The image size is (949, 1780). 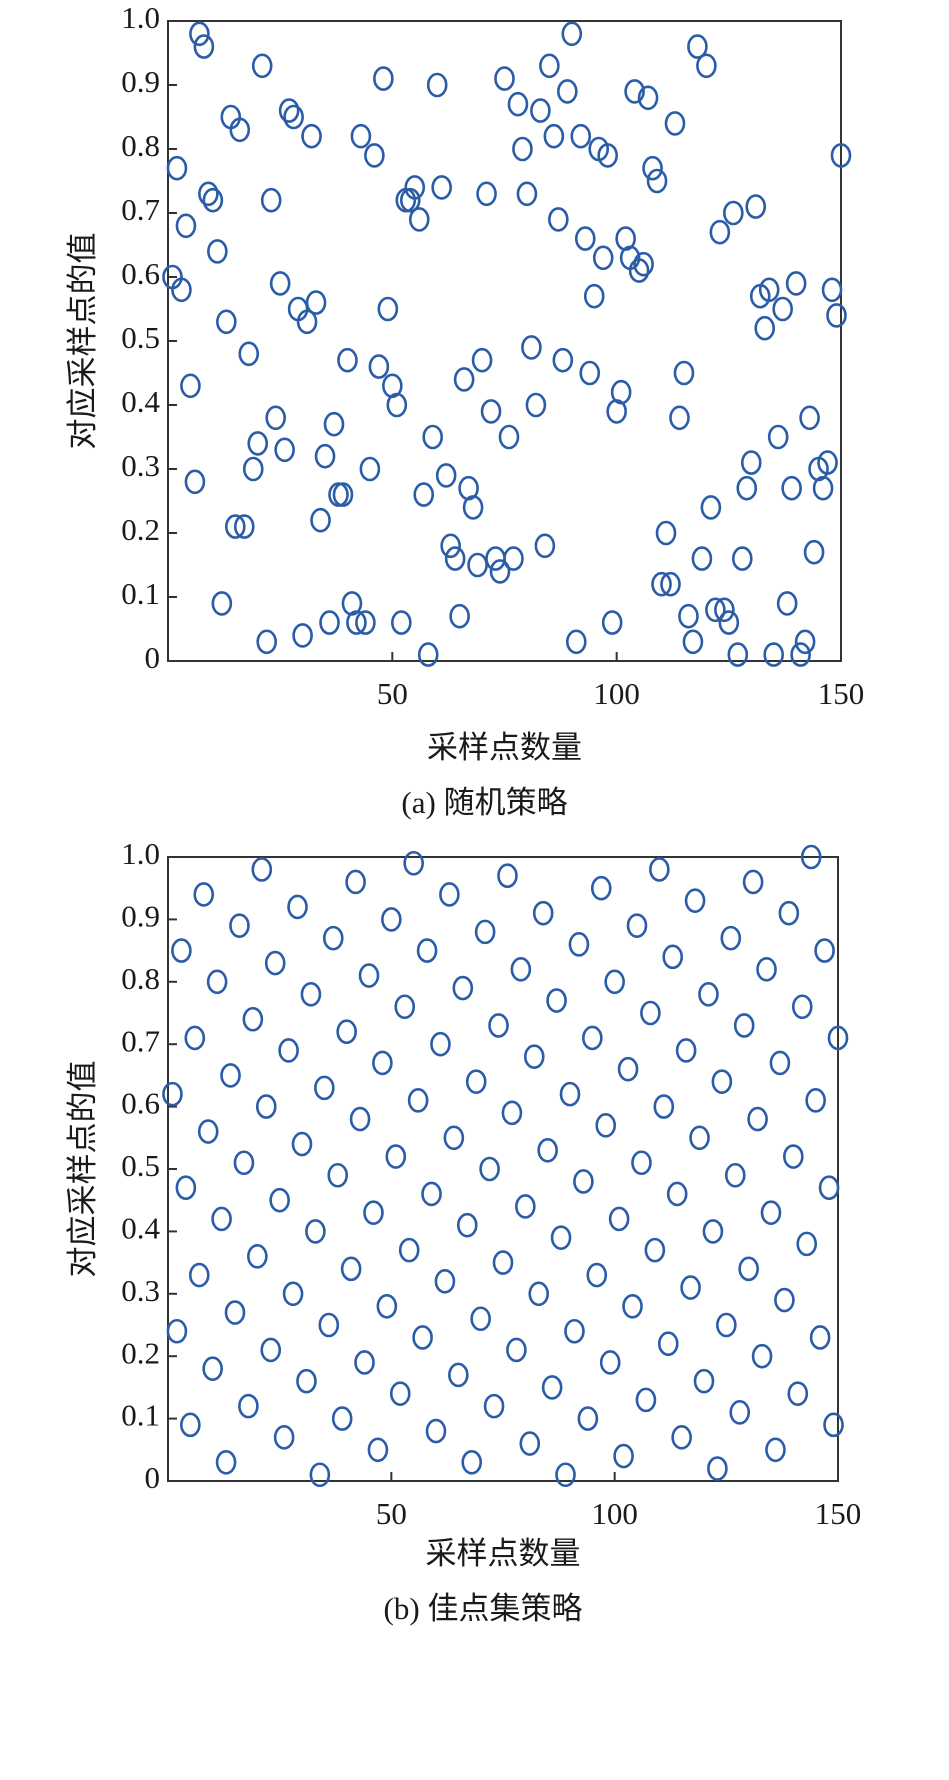 I want to click on y-tick-label: 0.9, so click(x=140, y=81).